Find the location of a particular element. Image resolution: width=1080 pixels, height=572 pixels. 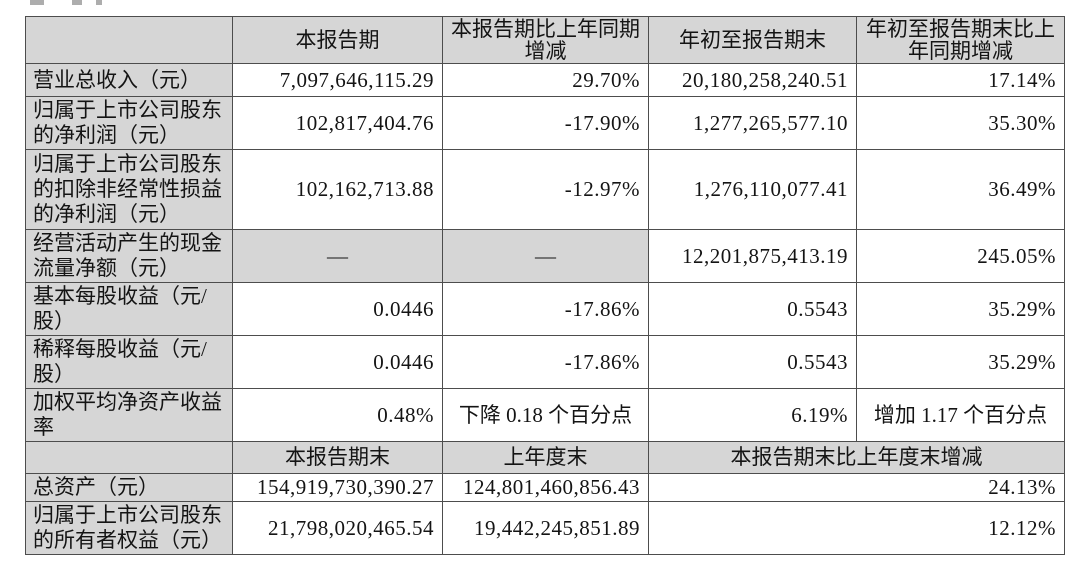

cell-net-profit-excl-yoy: -12.97% is located at coordinates (545, 189).